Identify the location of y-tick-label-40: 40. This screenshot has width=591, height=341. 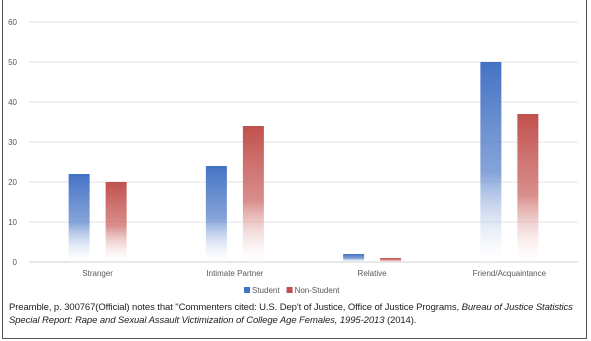
(12, 102).